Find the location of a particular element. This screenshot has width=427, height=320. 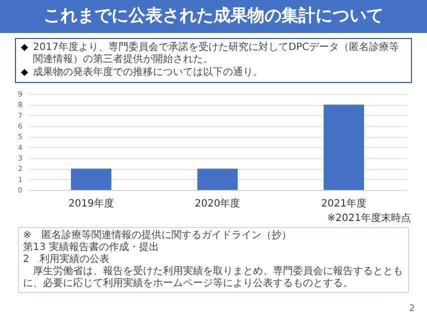

text: 2 is located at coordinates (412, 309).